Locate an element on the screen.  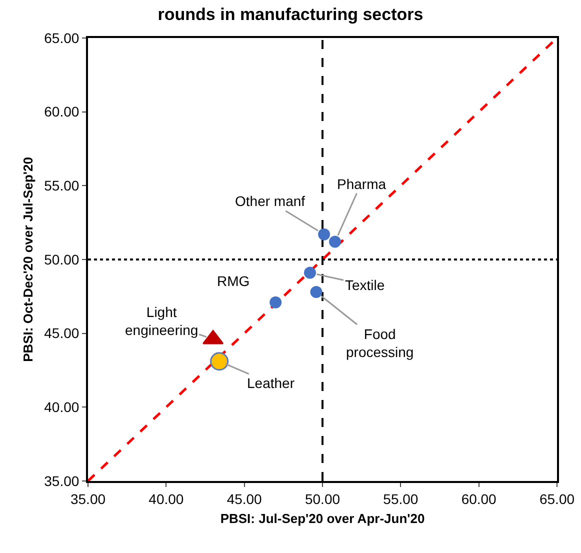
annotation: Leather is located at coordinates (271, 383).